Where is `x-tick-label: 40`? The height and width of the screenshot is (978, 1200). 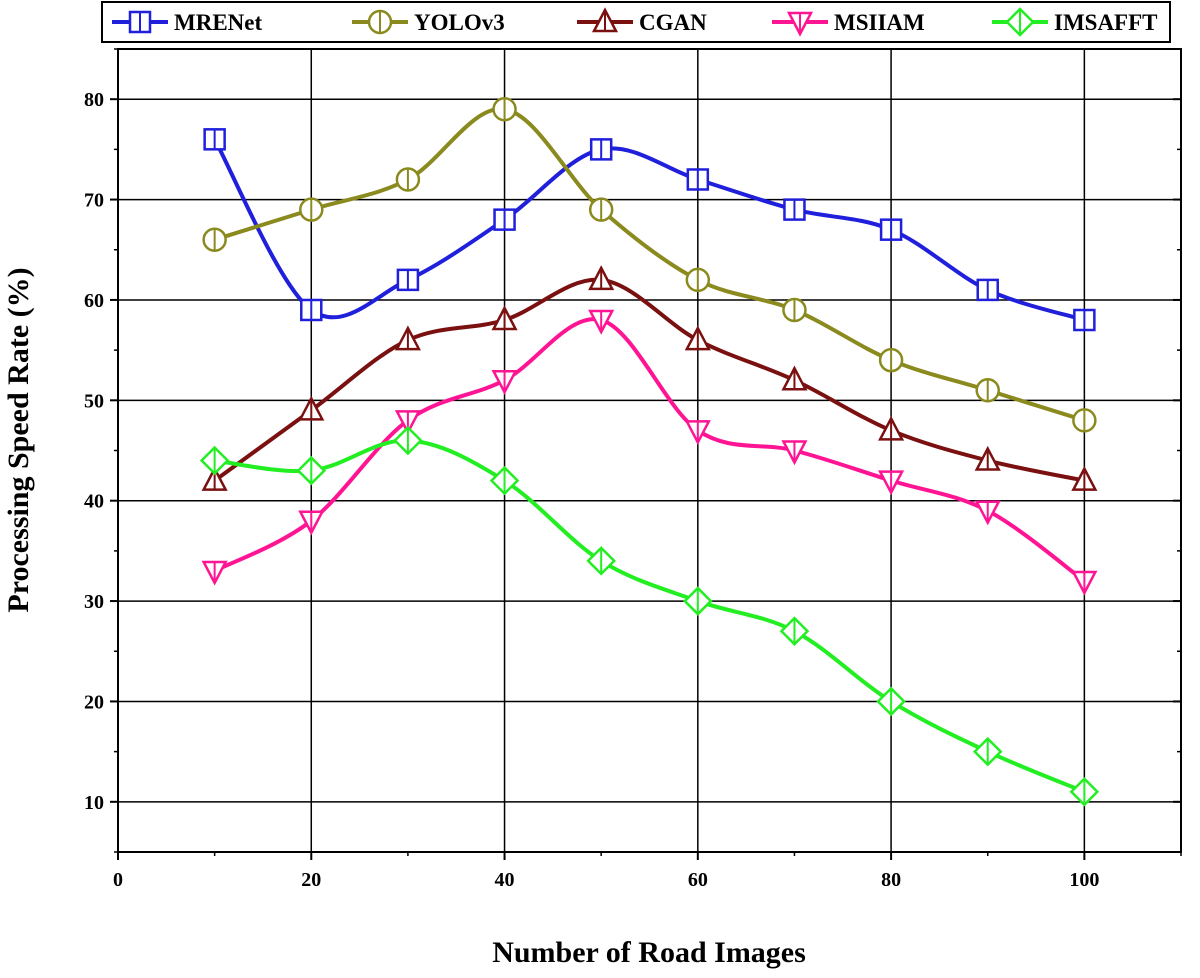 x-tick-label: 40 is located at coordinates (505, 880).